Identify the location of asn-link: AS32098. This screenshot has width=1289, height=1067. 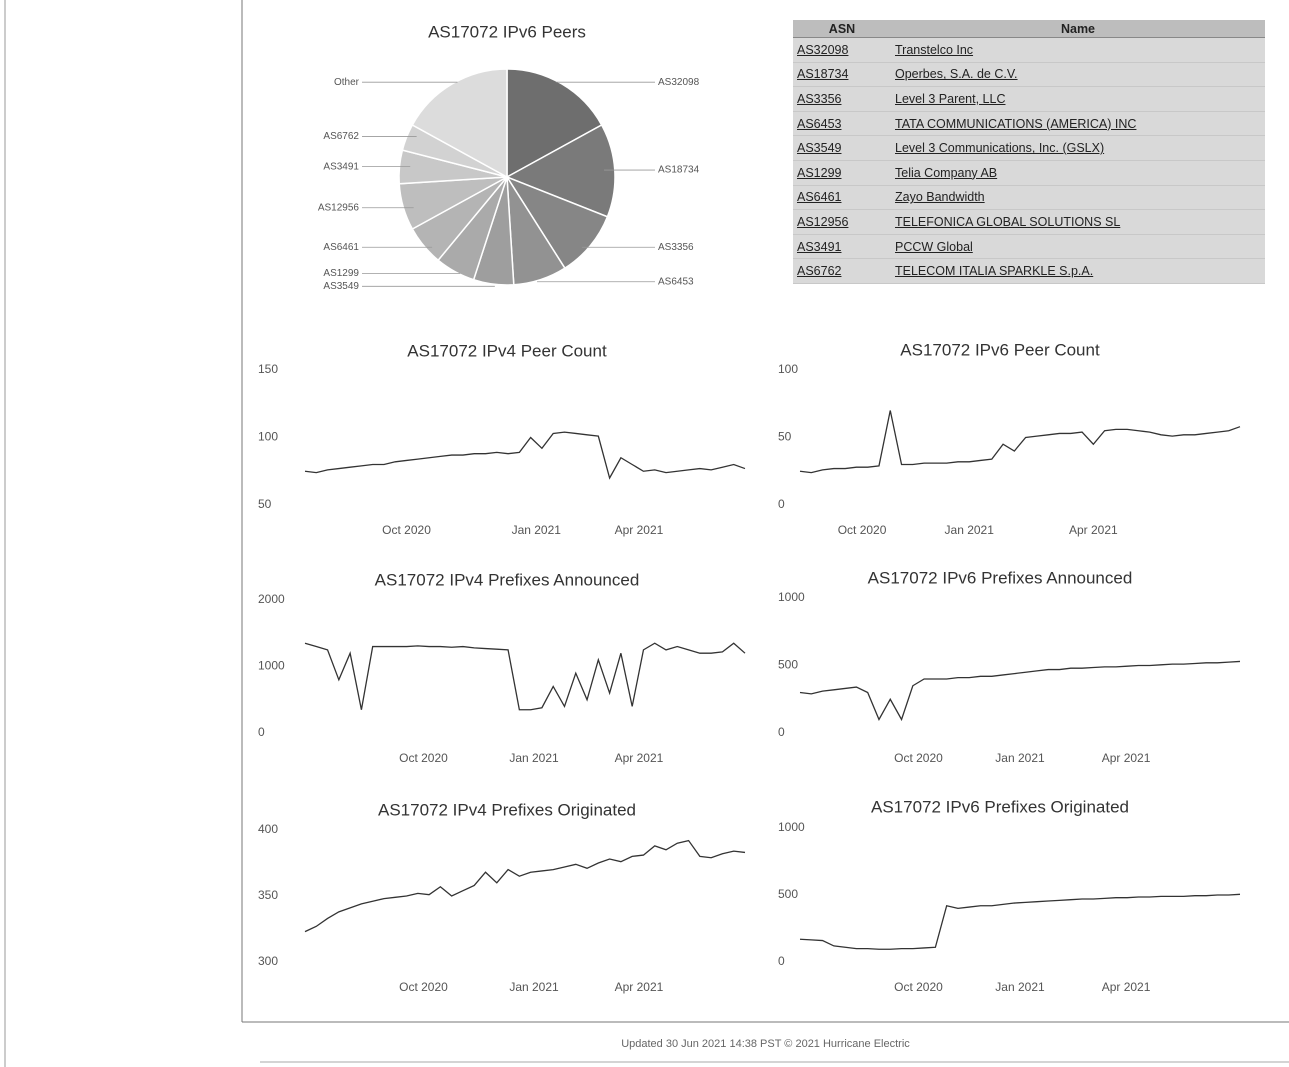
(823, 49).